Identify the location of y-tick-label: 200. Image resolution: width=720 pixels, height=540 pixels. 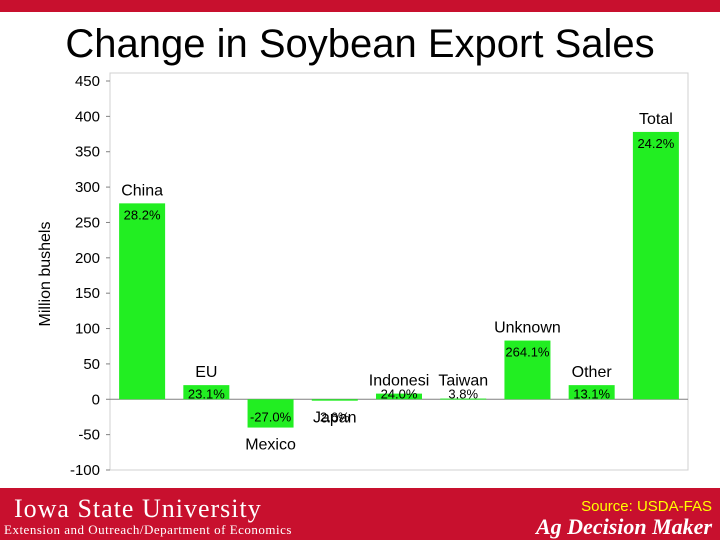
(87, 258).